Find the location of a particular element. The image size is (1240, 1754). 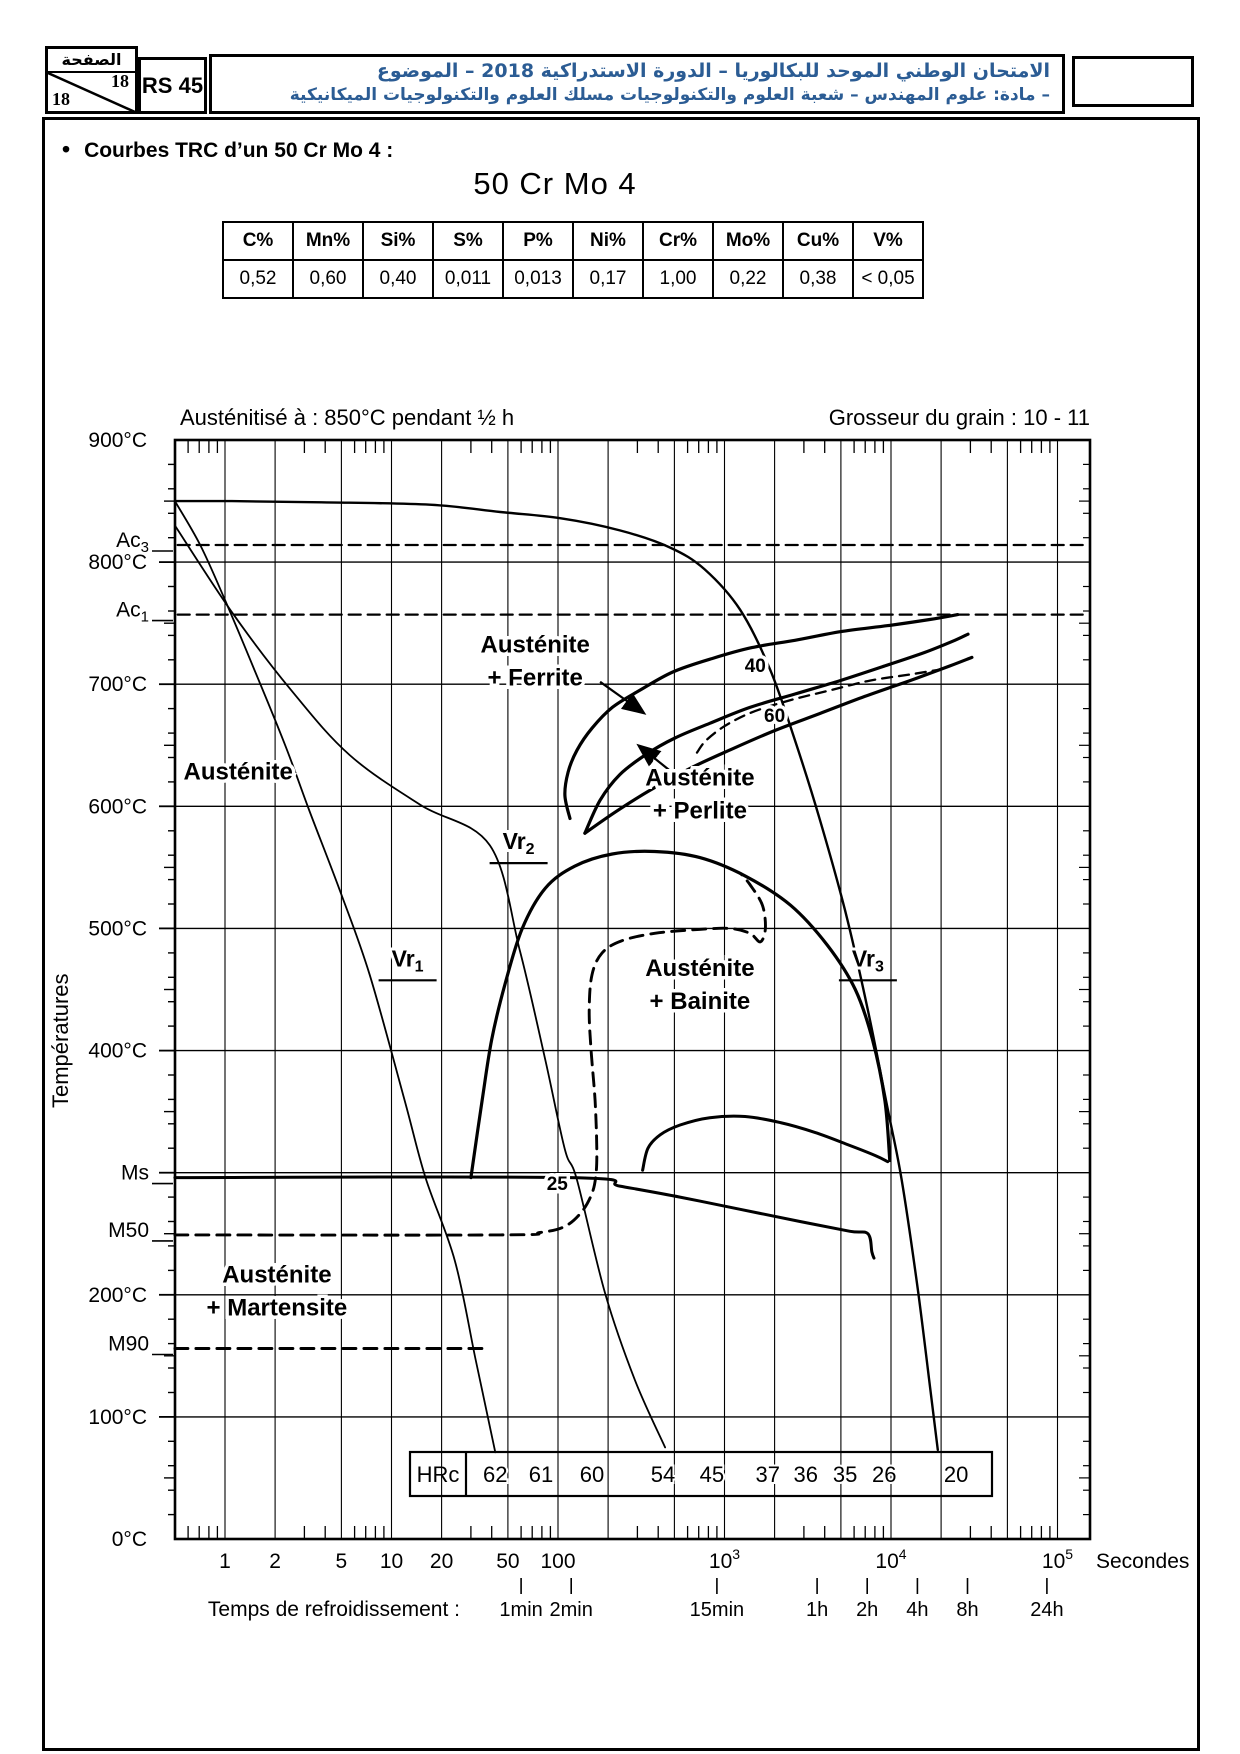

x-axis-unit: Secondes is located at coordinates (1142, 1561).